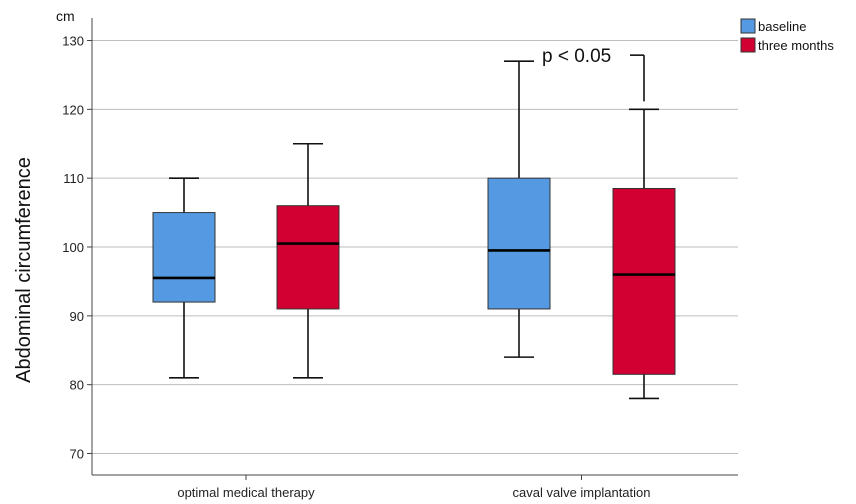 The height and width of the screenshot is (504, 856). I want to click on significance-annotation: p < 0.05, so click(593, 74).